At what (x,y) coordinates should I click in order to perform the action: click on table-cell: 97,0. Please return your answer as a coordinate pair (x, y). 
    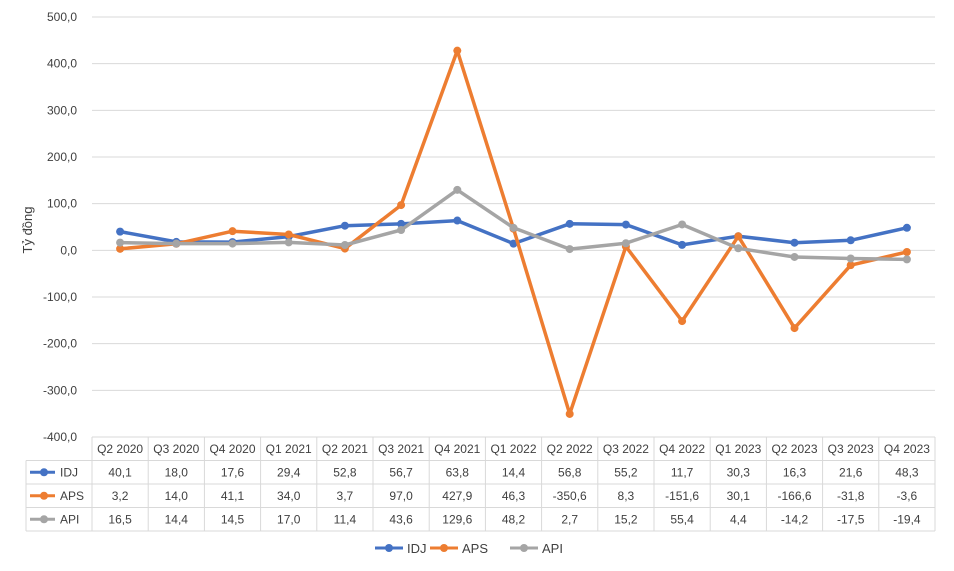
    Looking at the image, I should click on (401, 496).